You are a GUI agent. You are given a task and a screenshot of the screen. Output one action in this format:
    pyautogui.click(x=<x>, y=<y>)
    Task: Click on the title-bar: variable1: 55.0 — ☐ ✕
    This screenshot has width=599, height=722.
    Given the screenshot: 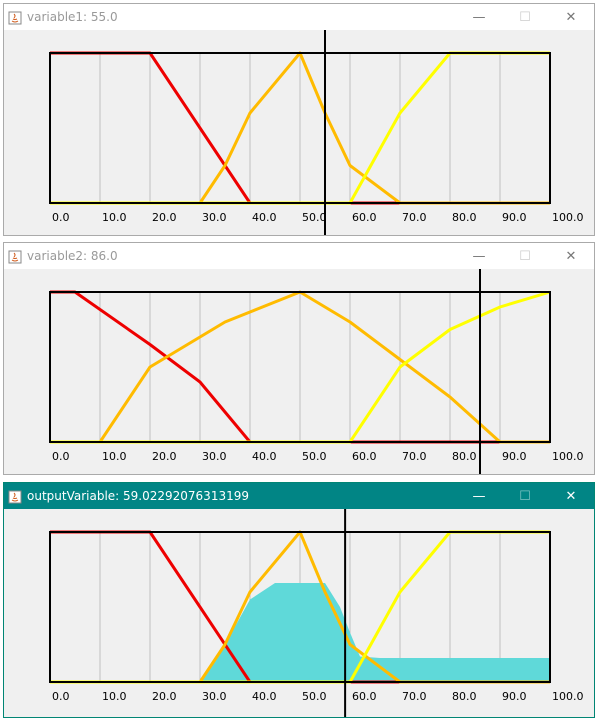 What is the action you would take?
    pyautogui.click(x=299, y=17)
    